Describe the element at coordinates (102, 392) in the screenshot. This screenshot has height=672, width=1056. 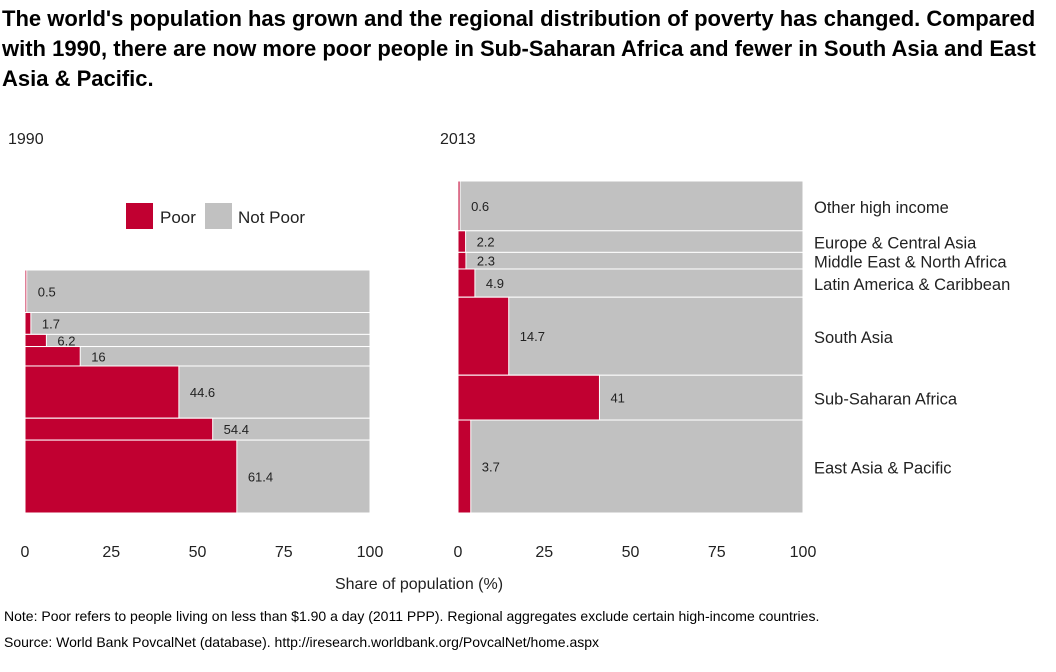
I see `bar-poor-1990-south-asia` at that location.